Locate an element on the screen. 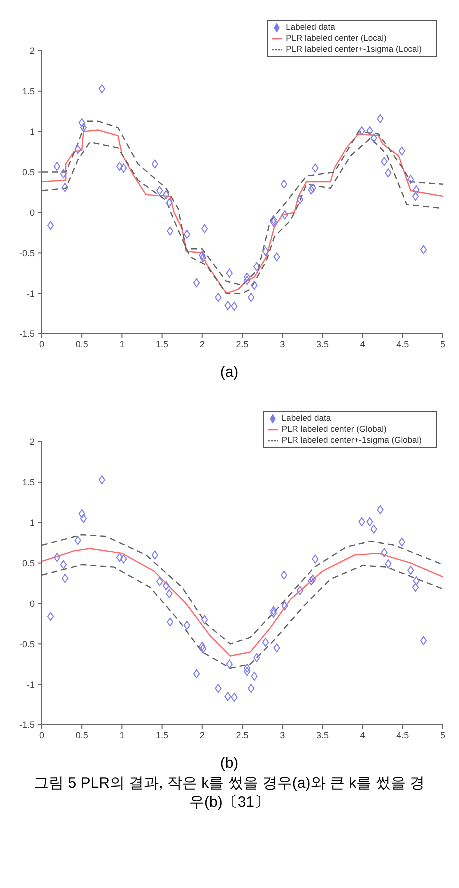 The width and height of the screenshot is (459, 888). text: (a) is located at coordinates (229, 372).